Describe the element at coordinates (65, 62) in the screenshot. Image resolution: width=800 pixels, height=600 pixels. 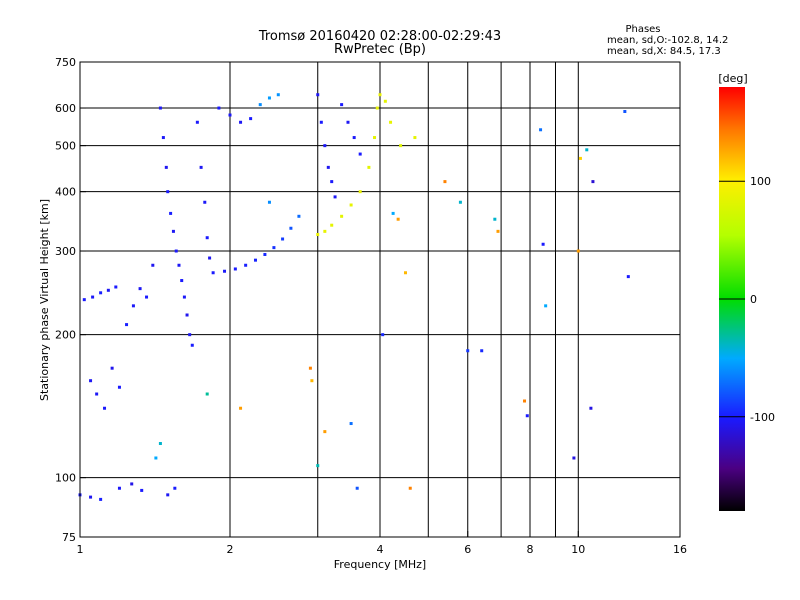
I see `y-tick-label: 750` at that location.